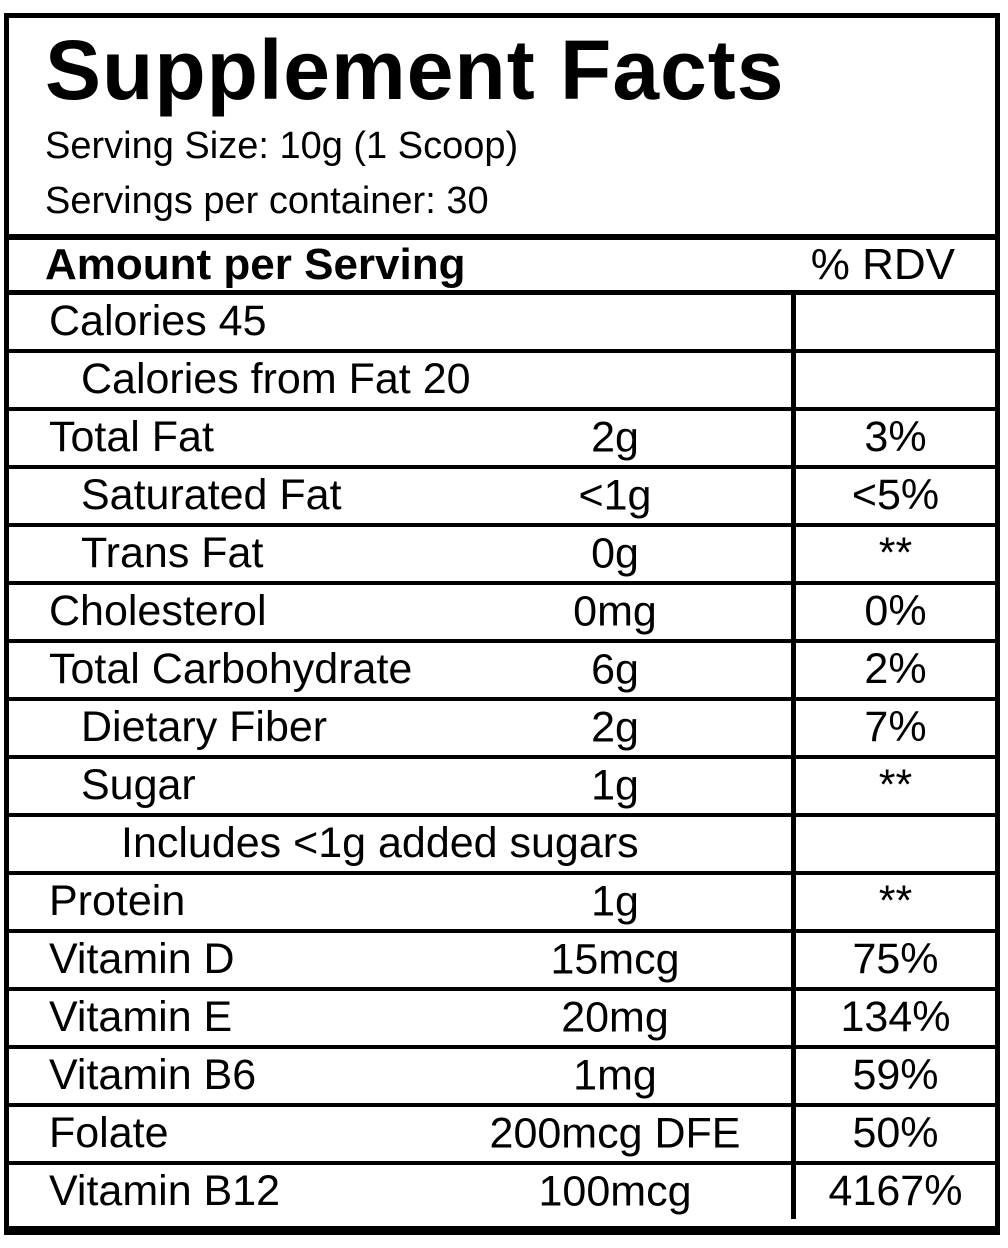 This screenshot has height=1248, width=1008. Describe the element at coordinates (158, 321) in the screenshot. I see `nutrient-name: Calories 45` at that location.